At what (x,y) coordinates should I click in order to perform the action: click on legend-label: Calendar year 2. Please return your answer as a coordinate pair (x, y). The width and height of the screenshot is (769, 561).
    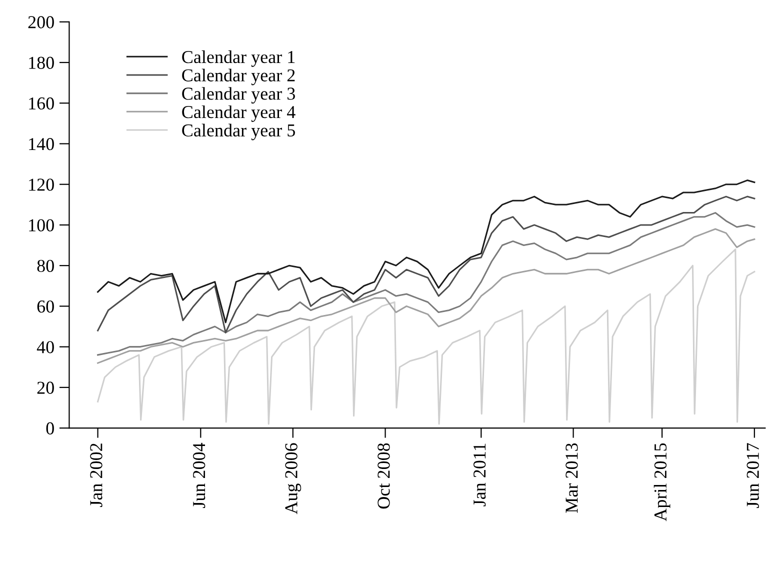
    Looking at the image, I should click on (238, 77).